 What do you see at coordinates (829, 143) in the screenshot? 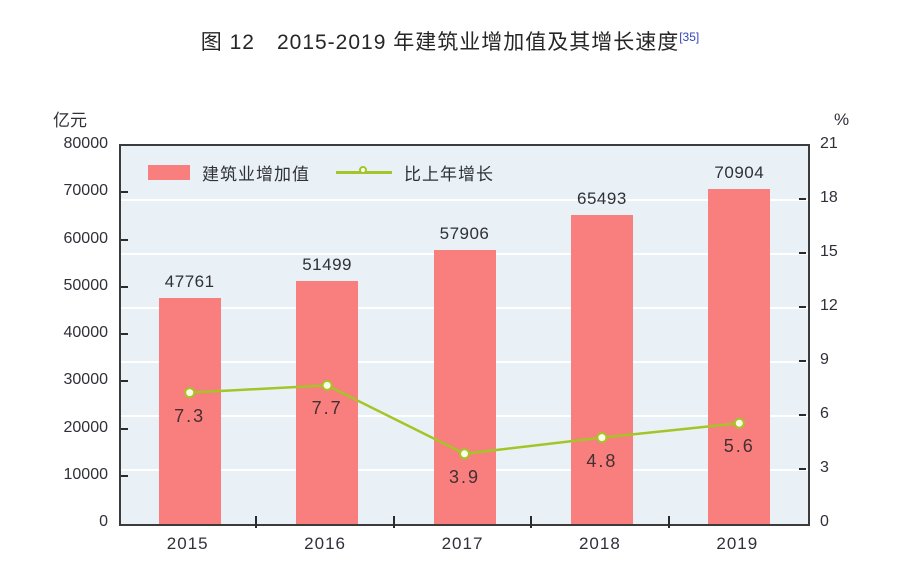
I see `y-axis-tick-label-right: 21` at bounding box center [829, 143].